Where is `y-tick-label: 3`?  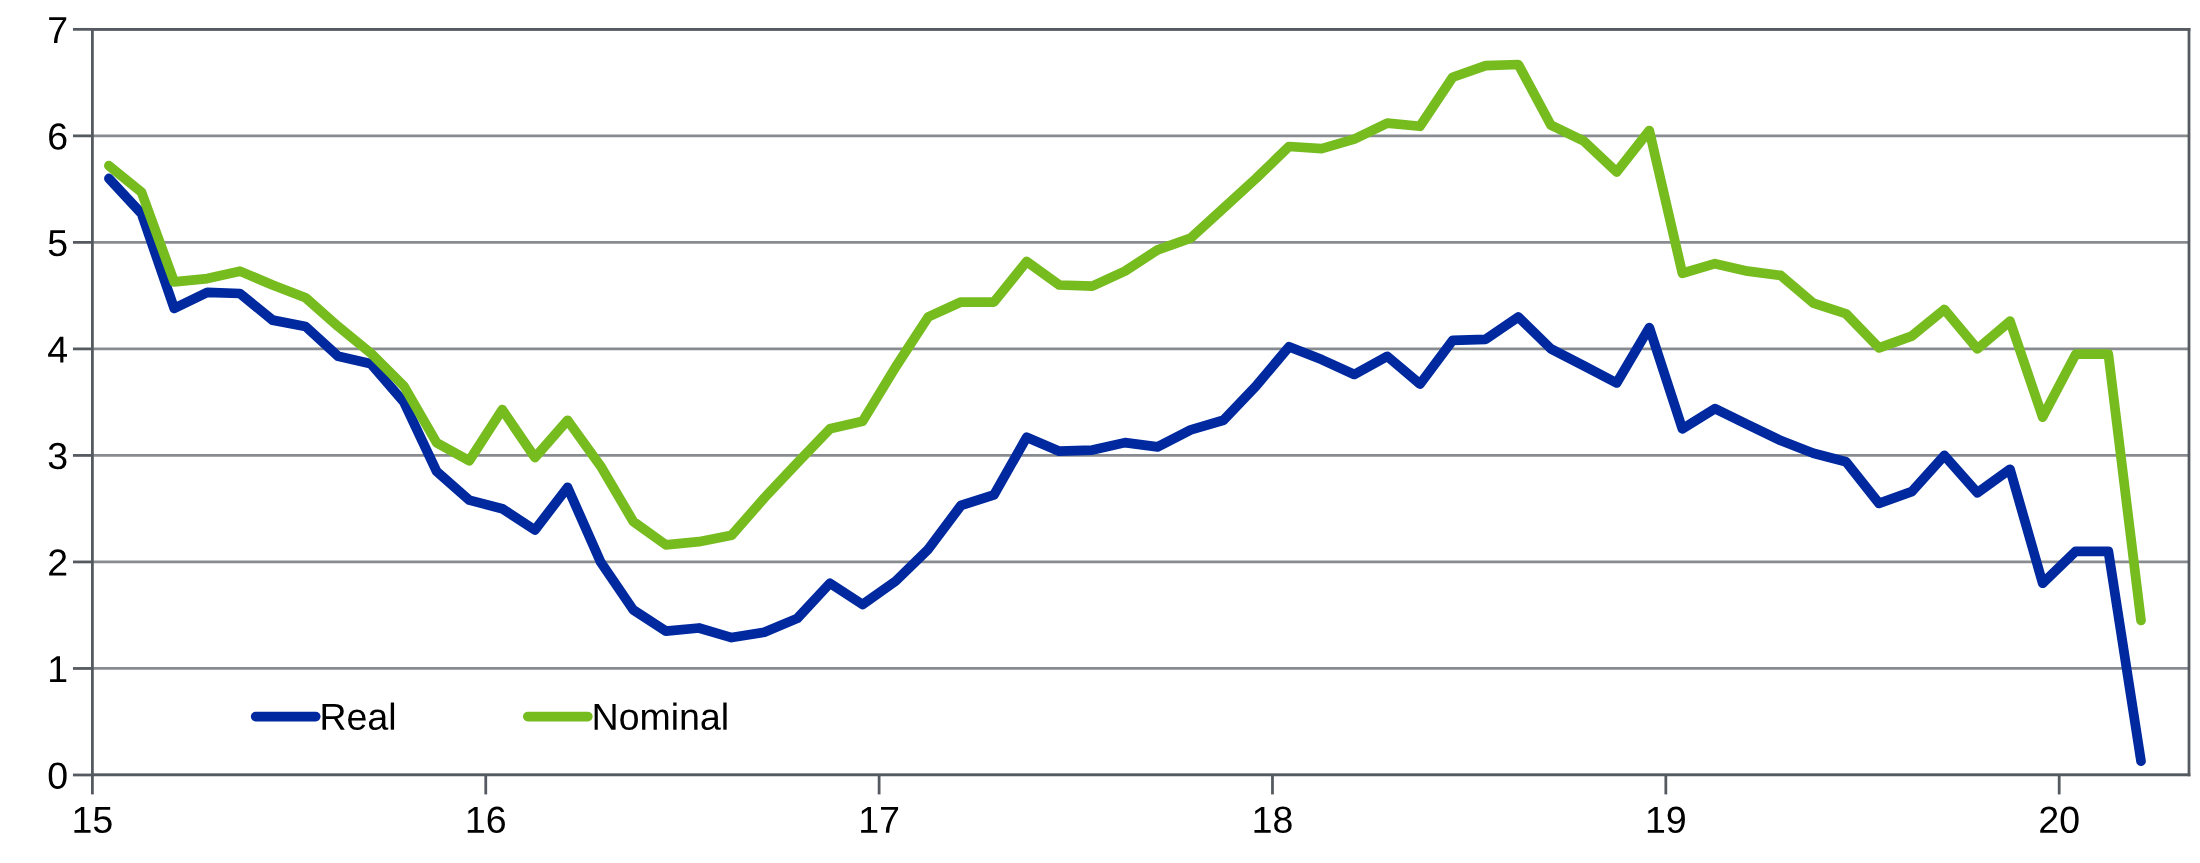
y-tick-label: 3 is located at coordinates (57, 456).